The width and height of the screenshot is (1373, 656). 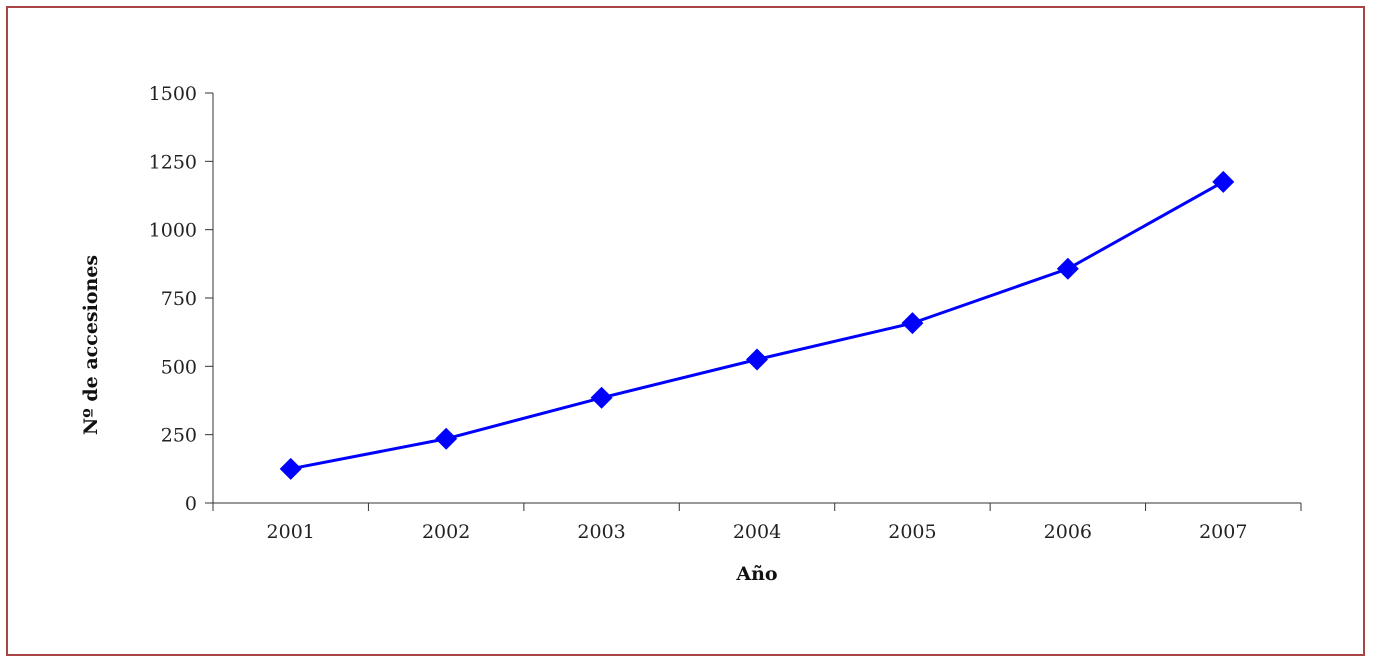 What do you see at coordinates (91, 345) in the screenshot?
I see `y-axis-title: Nº de accesiones` at bounding box center [91, 345].